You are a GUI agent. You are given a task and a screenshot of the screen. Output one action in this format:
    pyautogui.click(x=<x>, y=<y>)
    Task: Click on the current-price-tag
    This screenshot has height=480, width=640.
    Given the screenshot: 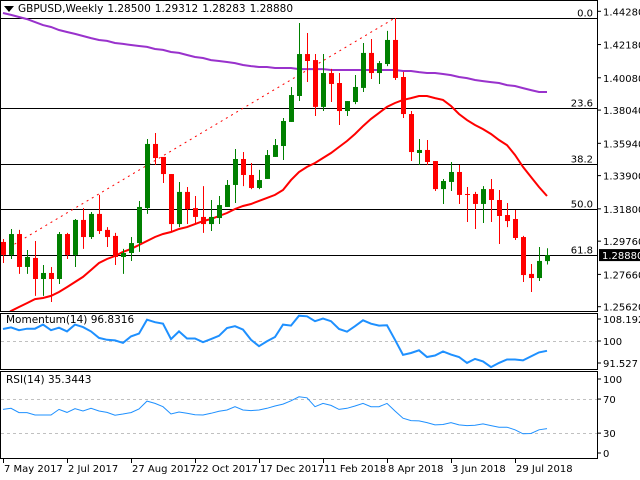 What is the action you would take?
    pyautogui.click(x=619, y=255)
    